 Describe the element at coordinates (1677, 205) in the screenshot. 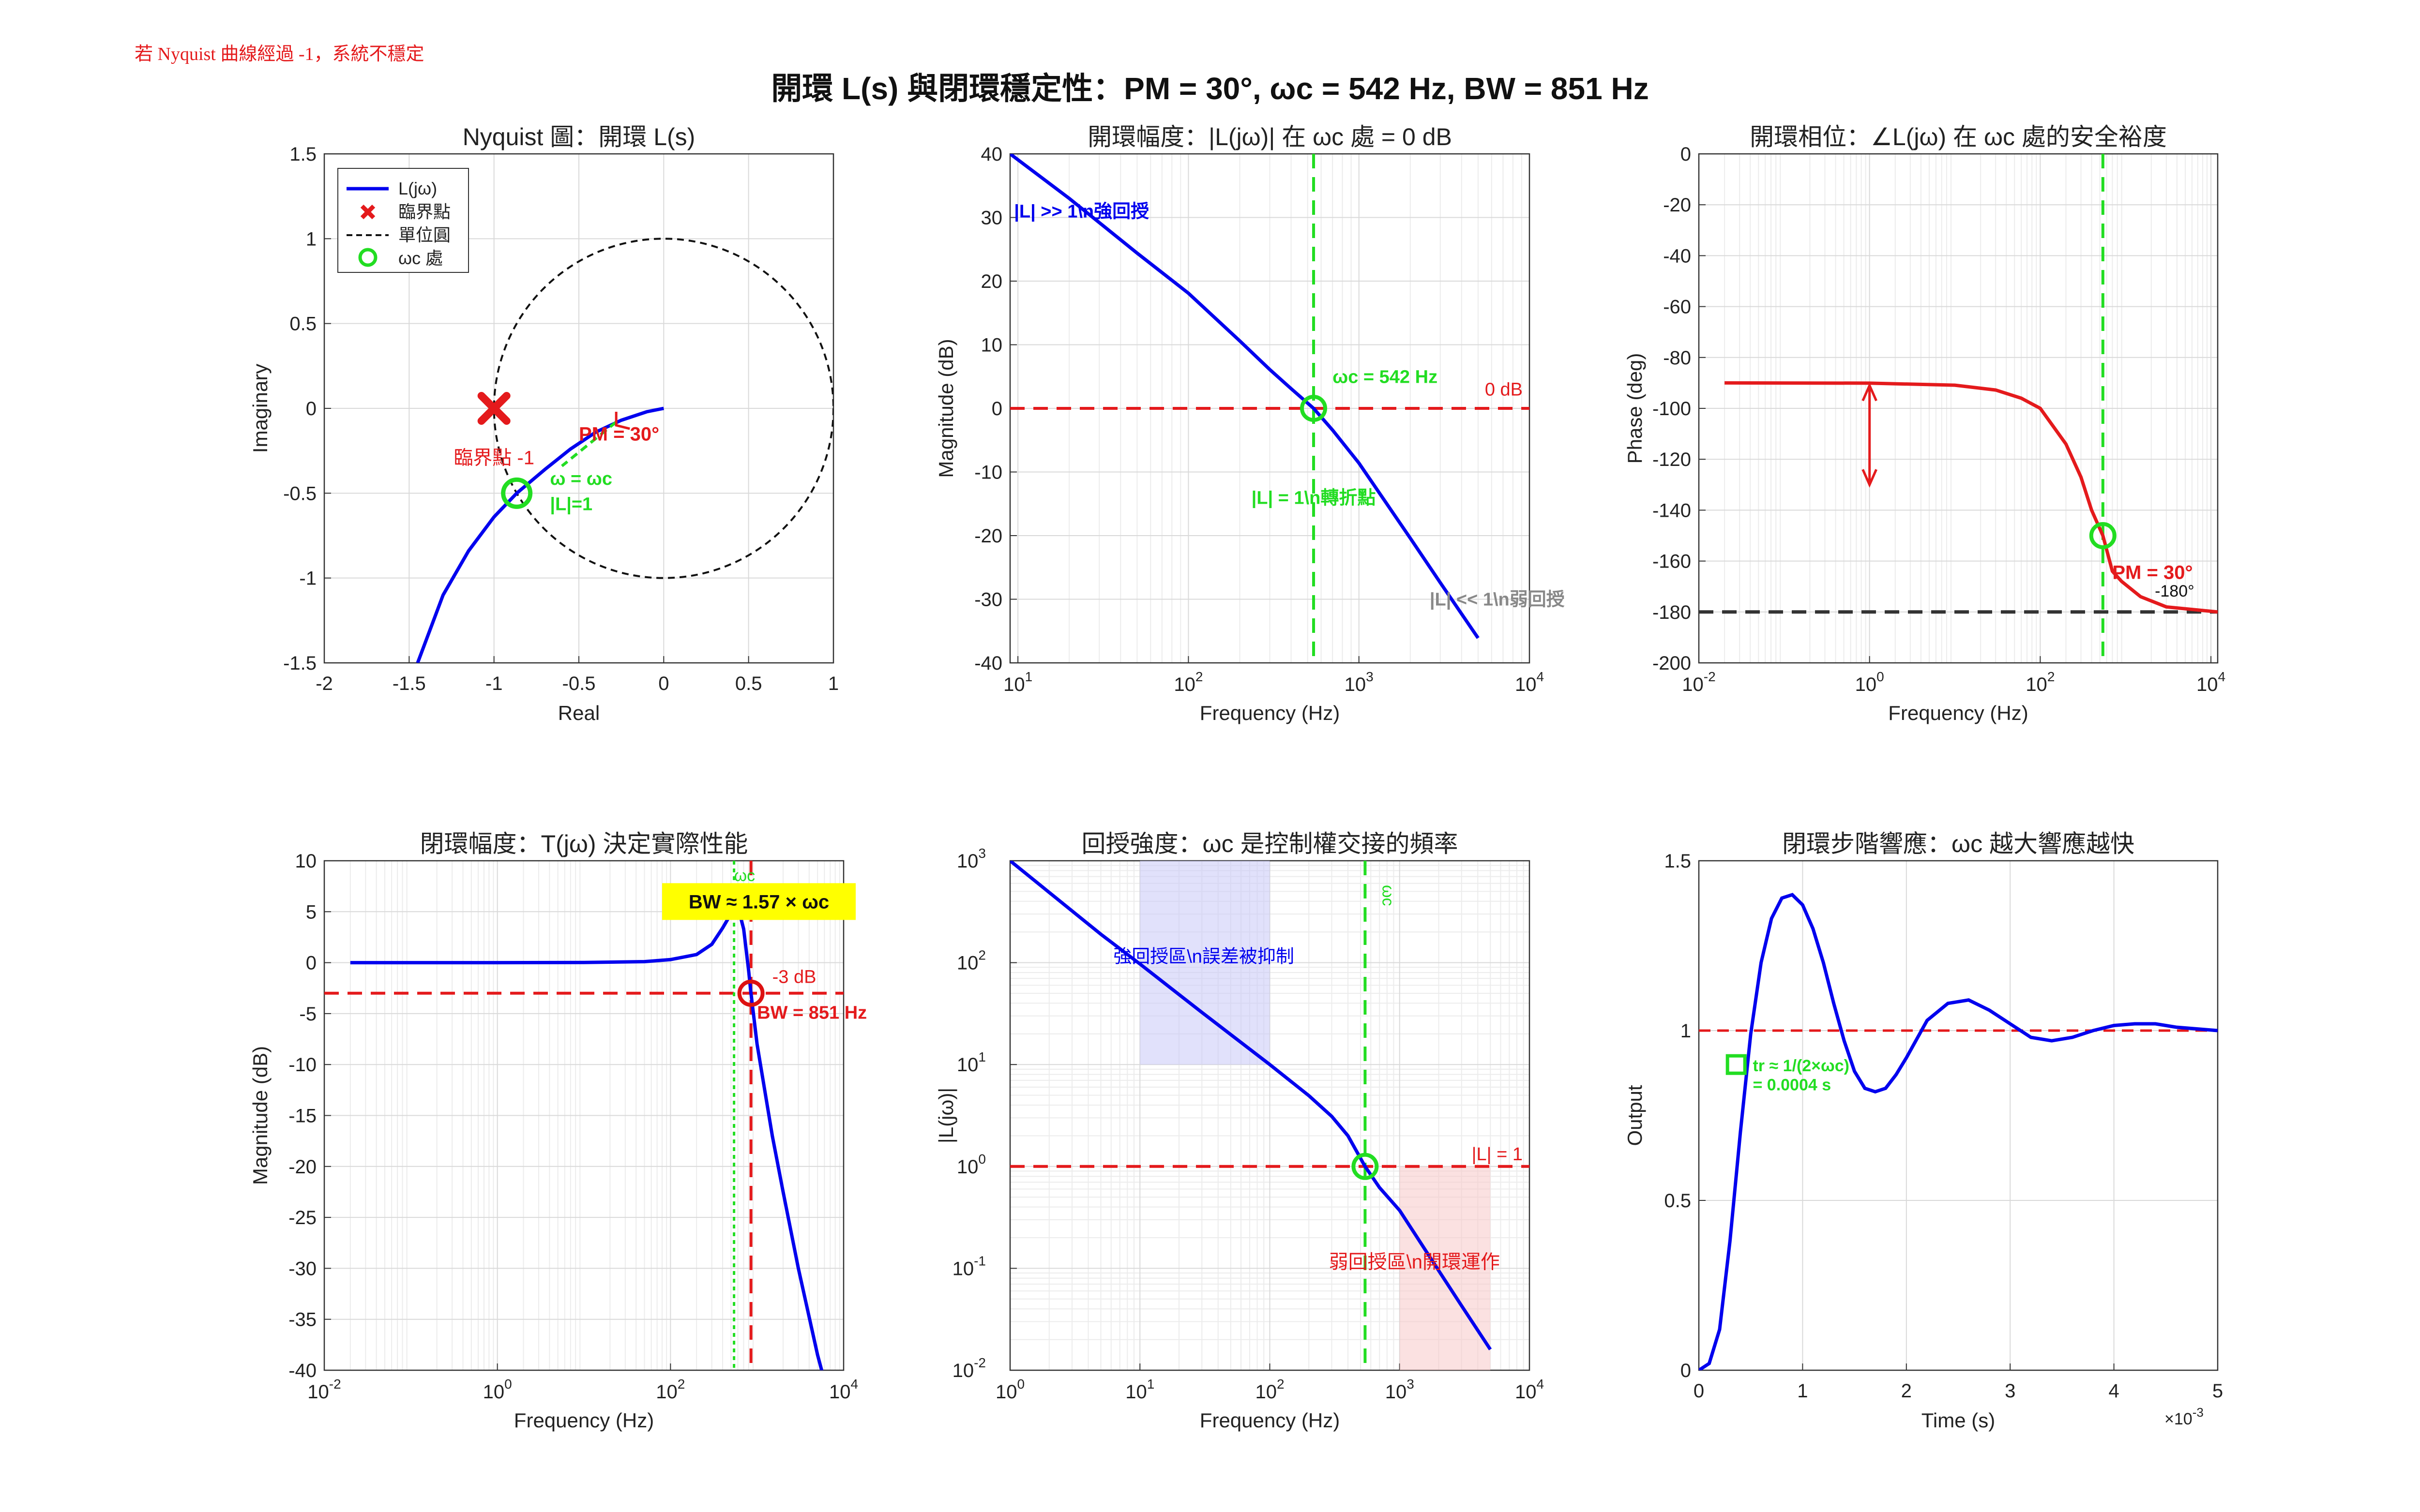

I see `y-tick-label: -20` at that location.